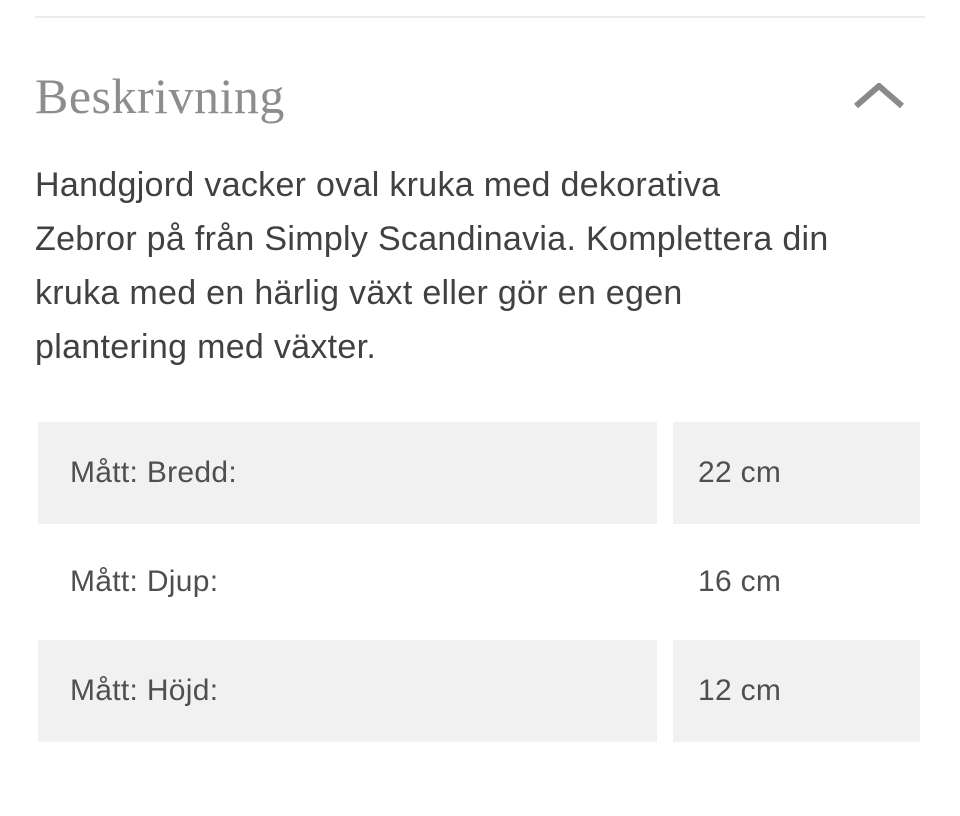  What do you see at coordinates (160, 96) in the screenshot?
I see `section-title: Beskrivning` at bounding box center [160, 96].